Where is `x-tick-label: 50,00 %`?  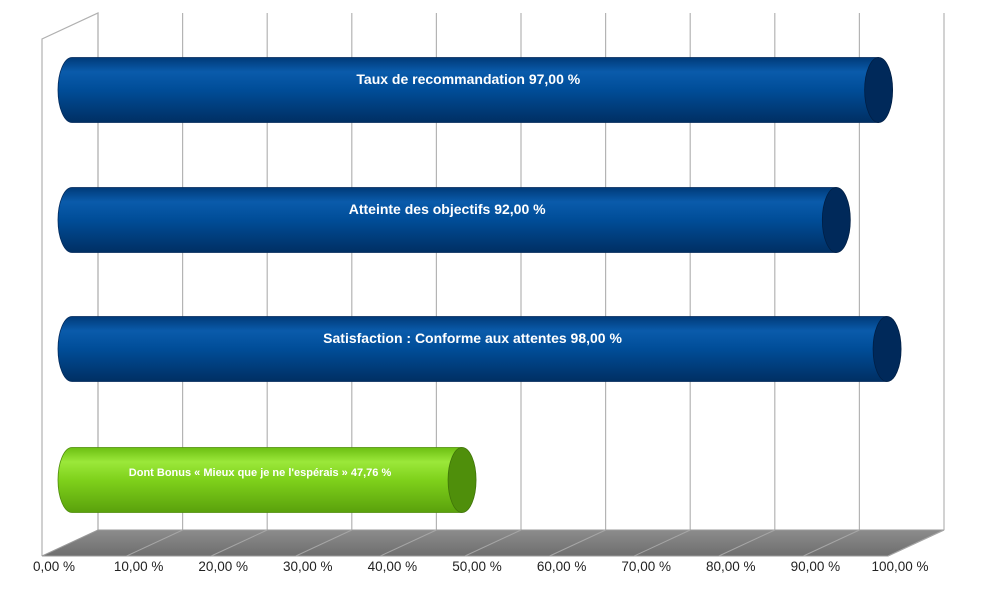
x-tick-label: 50,00 % is located at coordinates (477, 566).